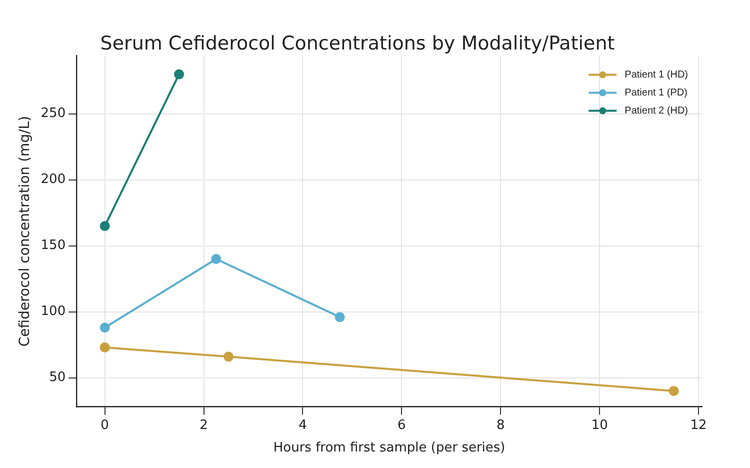  I want to click on x-axis-title: Hours from first sample (per series), so click(389, 448).